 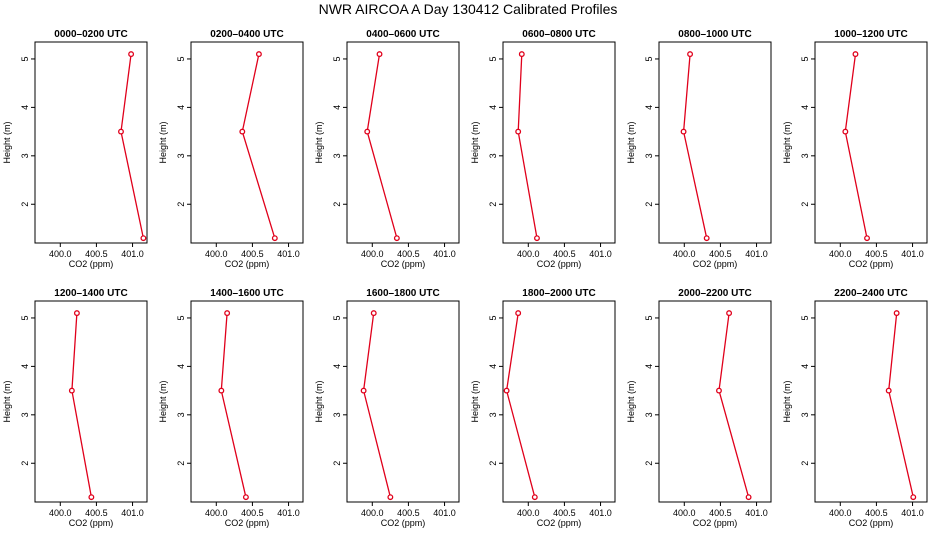 I want to click on panel-title: 1200–1400 UTC, so click(x=90, y=293).